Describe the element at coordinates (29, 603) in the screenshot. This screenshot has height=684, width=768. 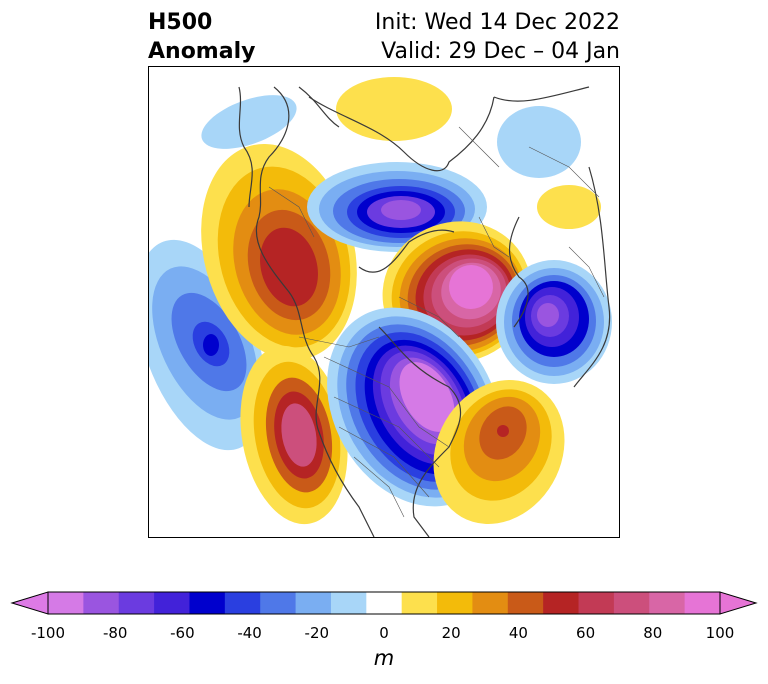
I see `colorbar-under-arrow` at that location.